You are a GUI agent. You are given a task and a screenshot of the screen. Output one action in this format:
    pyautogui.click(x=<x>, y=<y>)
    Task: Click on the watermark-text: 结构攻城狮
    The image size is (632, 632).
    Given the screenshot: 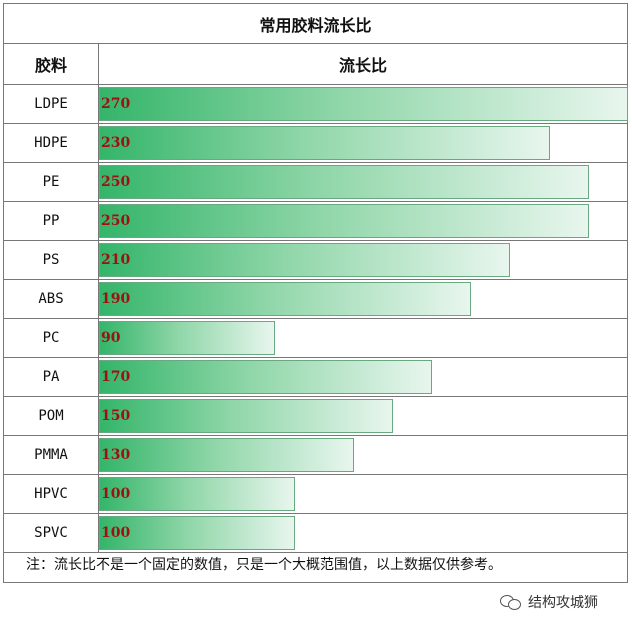 What is the action you would take?
    pyautogui.click(x=563, y=603)
    